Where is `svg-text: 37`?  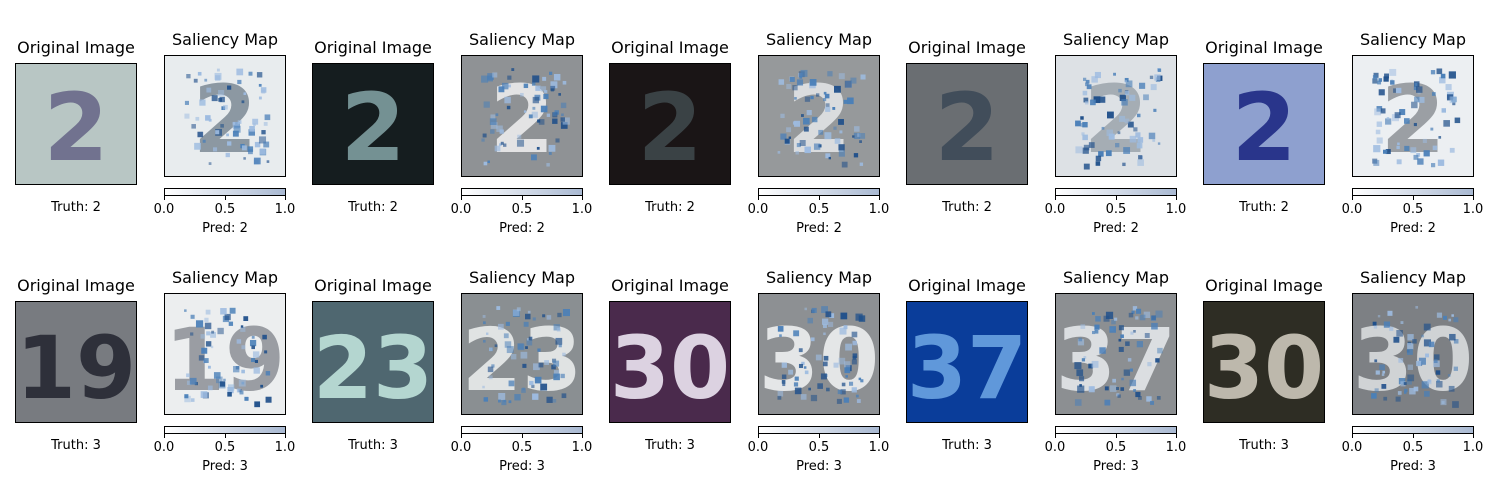
svg-text: 37 is located at coordinates (967, 369).